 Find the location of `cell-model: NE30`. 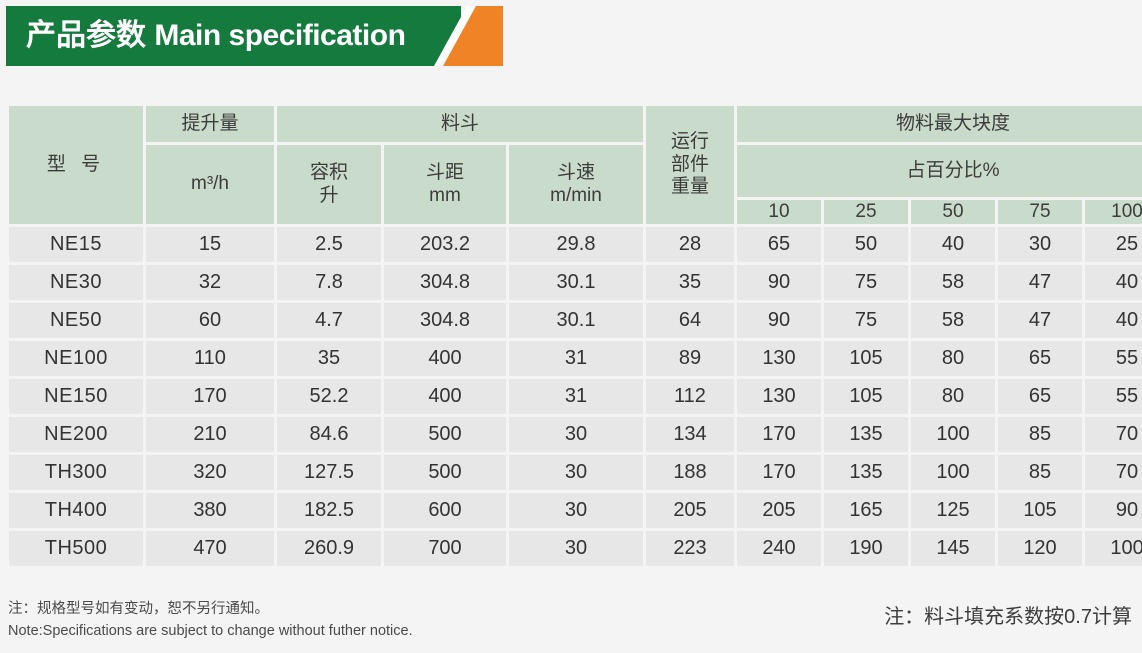

cell-model: NE30 is located at coordinates (76, 282).